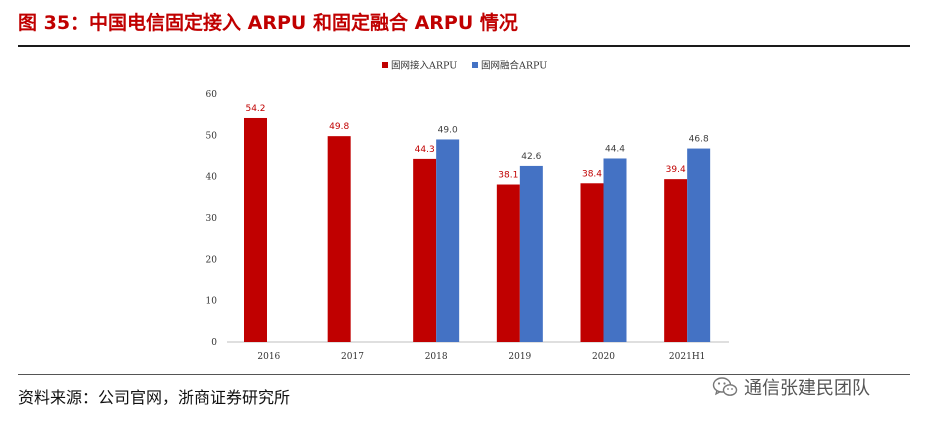 This screenshot has width=938, height=424. What do you see at coordinates (725, 386) in the screenshot?
I see `wechat-icon` at bounding box center [725, 386].